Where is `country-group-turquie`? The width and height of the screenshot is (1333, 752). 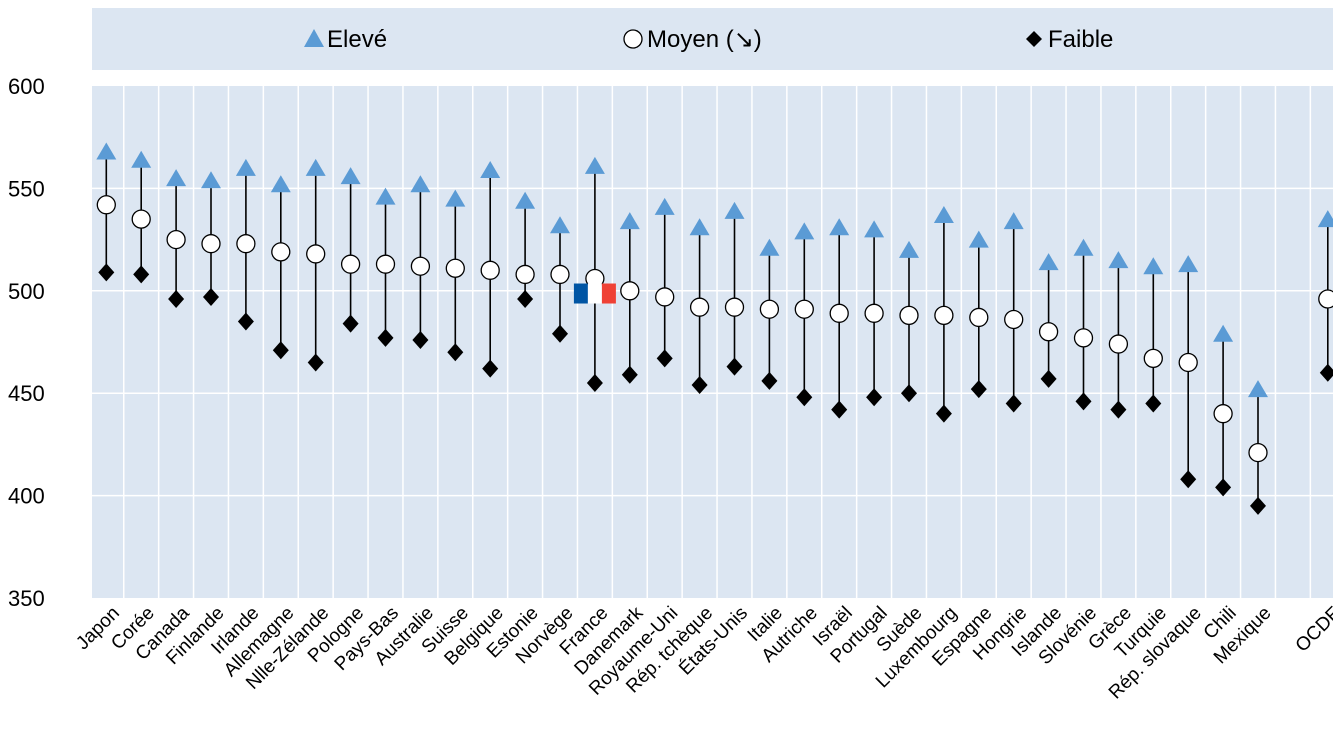 country-group-turquie is located at coordinates (1153, 335).